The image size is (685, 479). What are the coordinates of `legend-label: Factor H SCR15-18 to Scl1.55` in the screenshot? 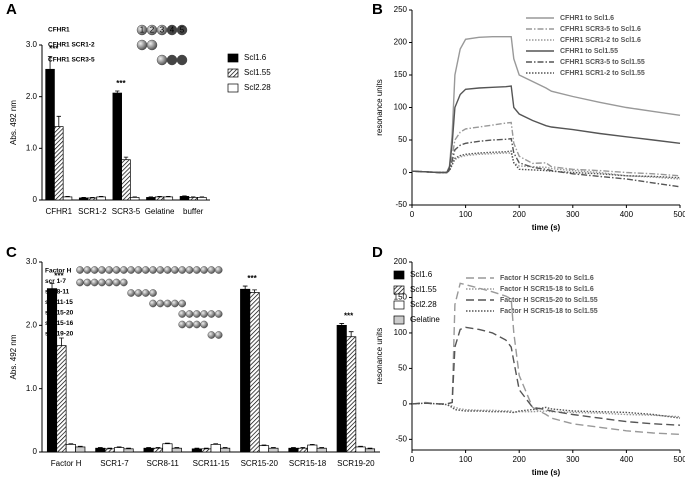 It's located at (549, 311).